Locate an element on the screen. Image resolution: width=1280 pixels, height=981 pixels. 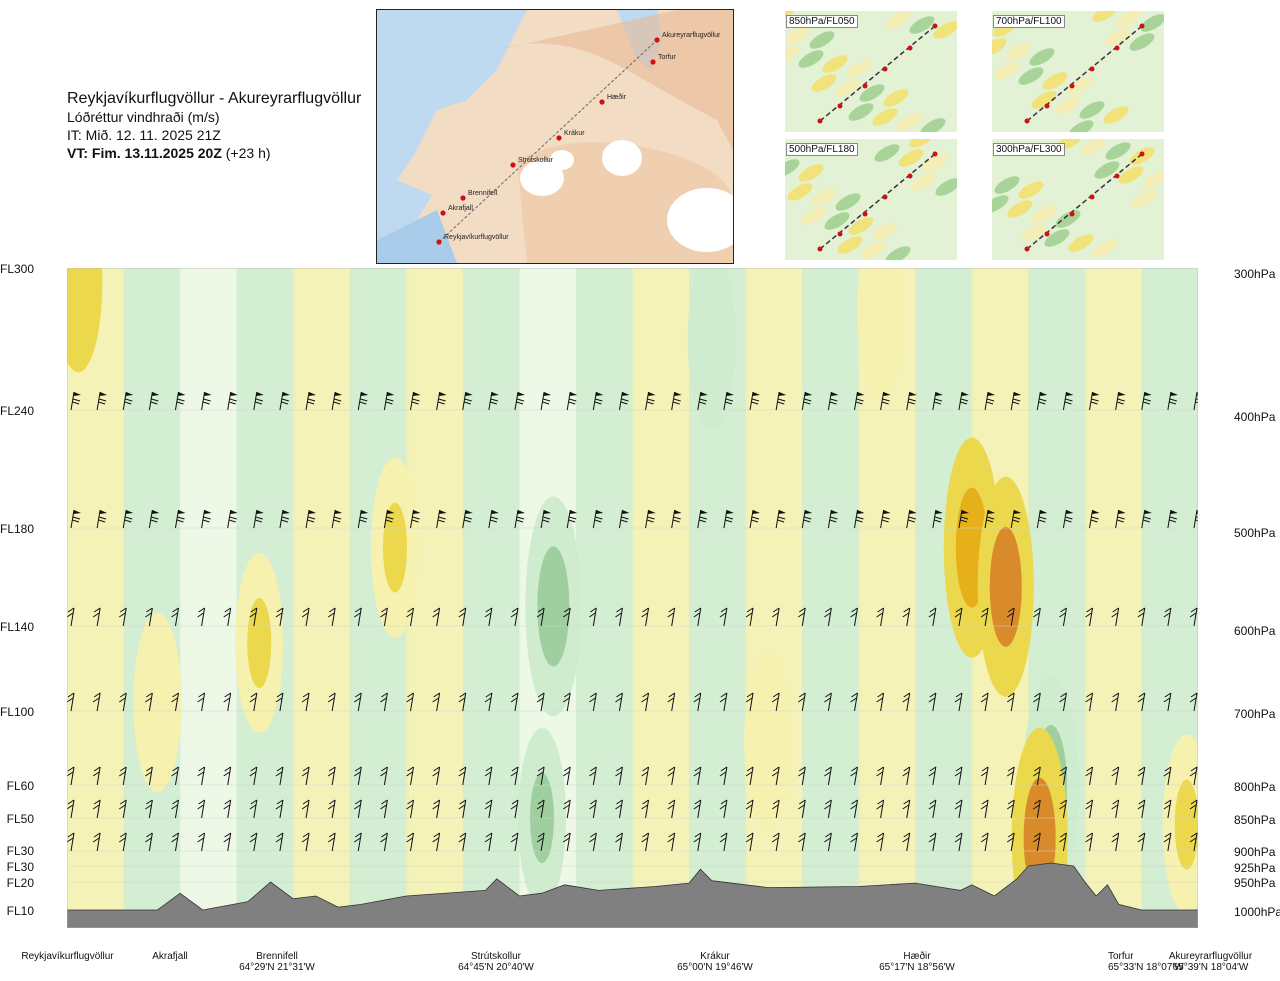
location-coord: 64°45'N 20°40'W is located at coordinates (496, 967).